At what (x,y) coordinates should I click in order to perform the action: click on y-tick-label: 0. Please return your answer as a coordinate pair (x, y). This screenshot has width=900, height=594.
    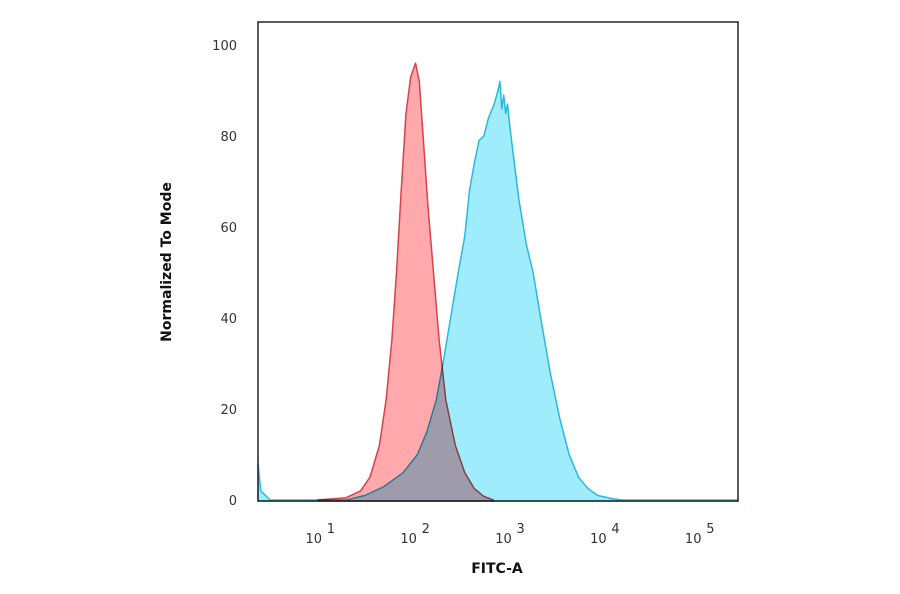
    Looking at the image, I should click on (233, 501).